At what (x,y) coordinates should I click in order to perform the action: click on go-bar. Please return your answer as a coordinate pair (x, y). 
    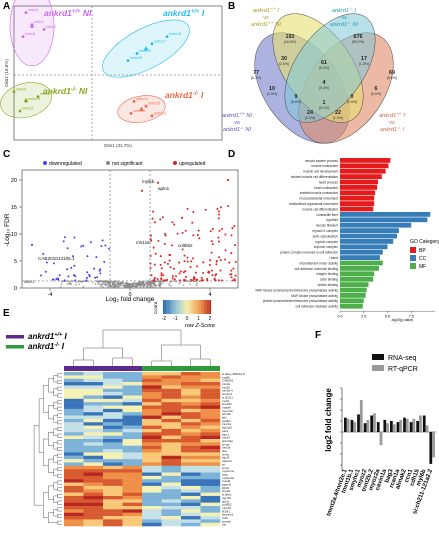
    Looking at the image, I should click on (365, 160).